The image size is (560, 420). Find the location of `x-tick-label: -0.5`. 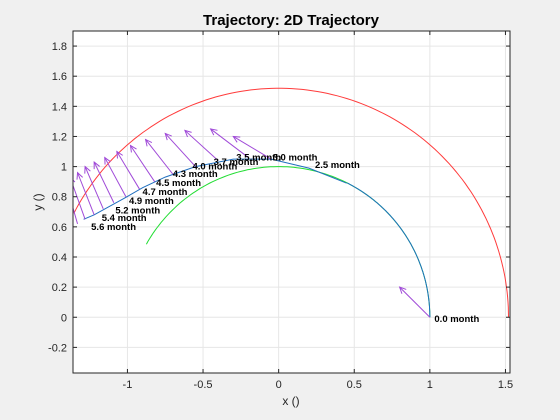

x-tick-label: -0.5 is located at coordinates (203, 385).